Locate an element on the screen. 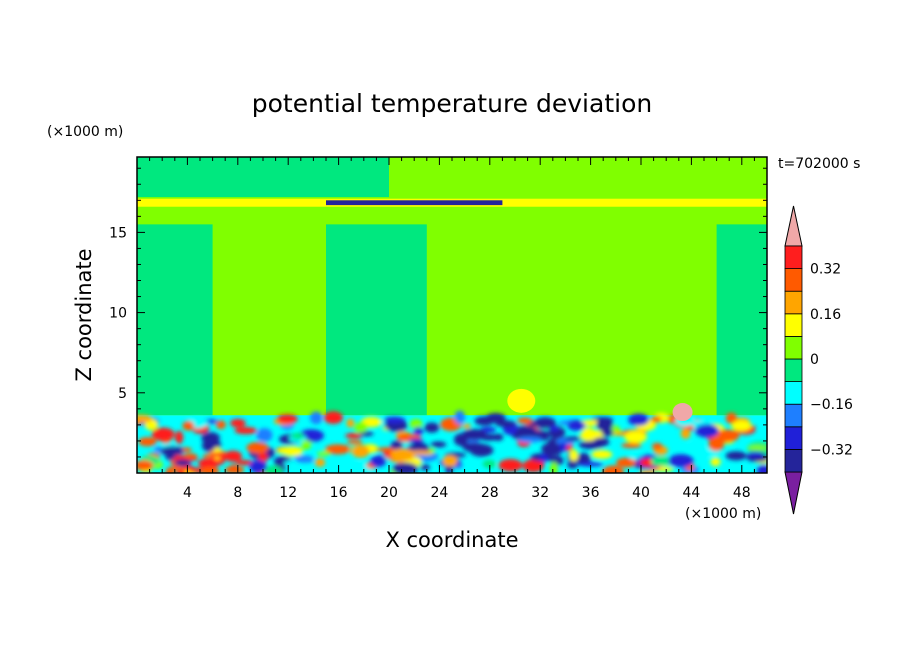  x-tick-label: 48 is located at coordinates (742, 493).